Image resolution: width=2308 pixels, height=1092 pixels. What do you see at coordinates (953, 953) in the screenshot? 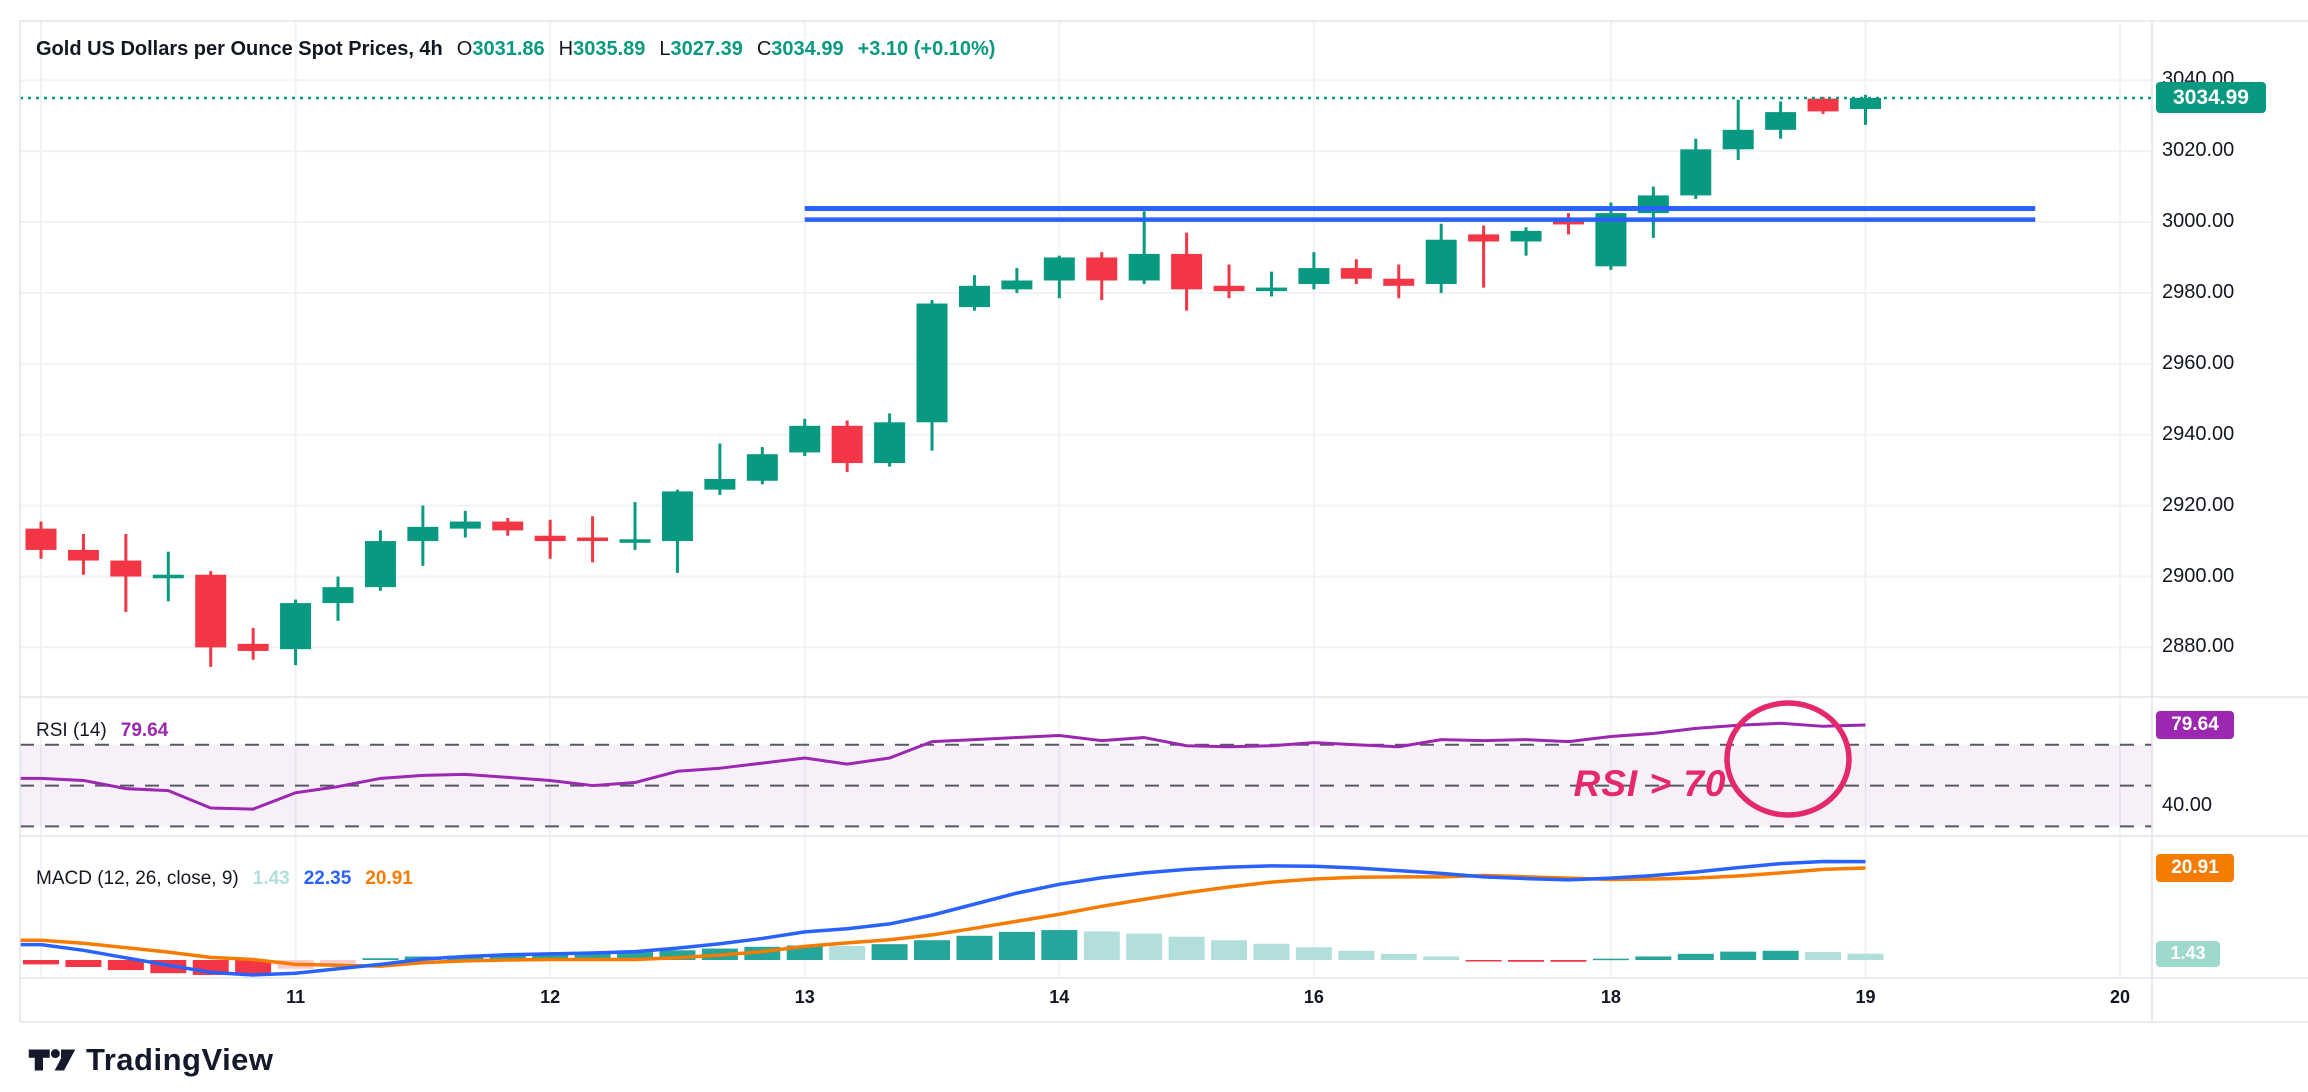
I see `macd-histogram` at bounding box center [953, 953].